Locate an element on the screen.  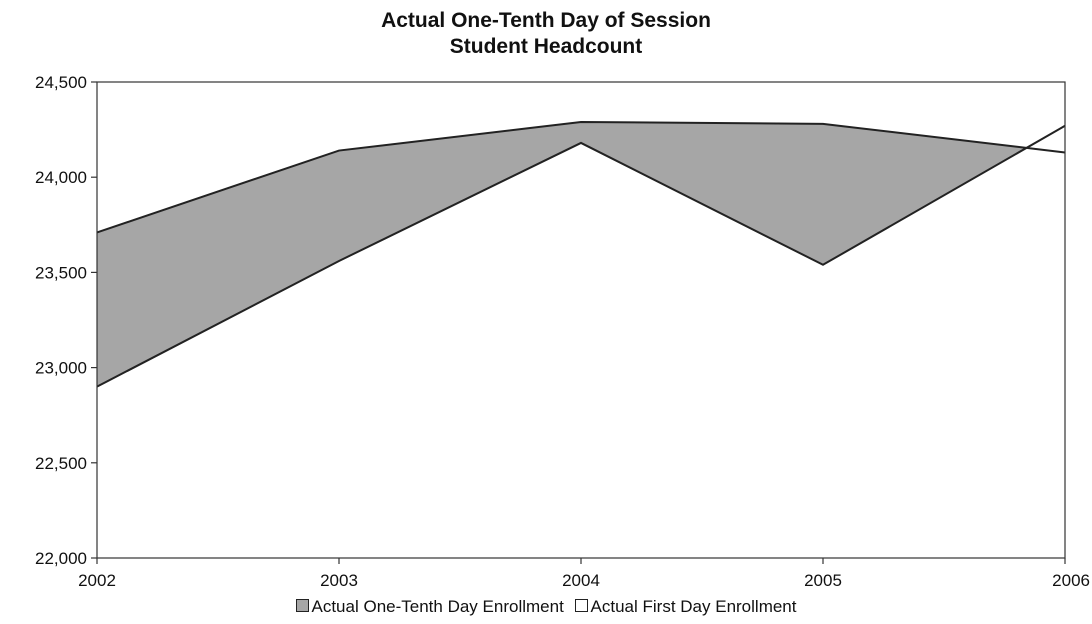
y-tick-label: 23,500 is located at coordinates (61, 272).